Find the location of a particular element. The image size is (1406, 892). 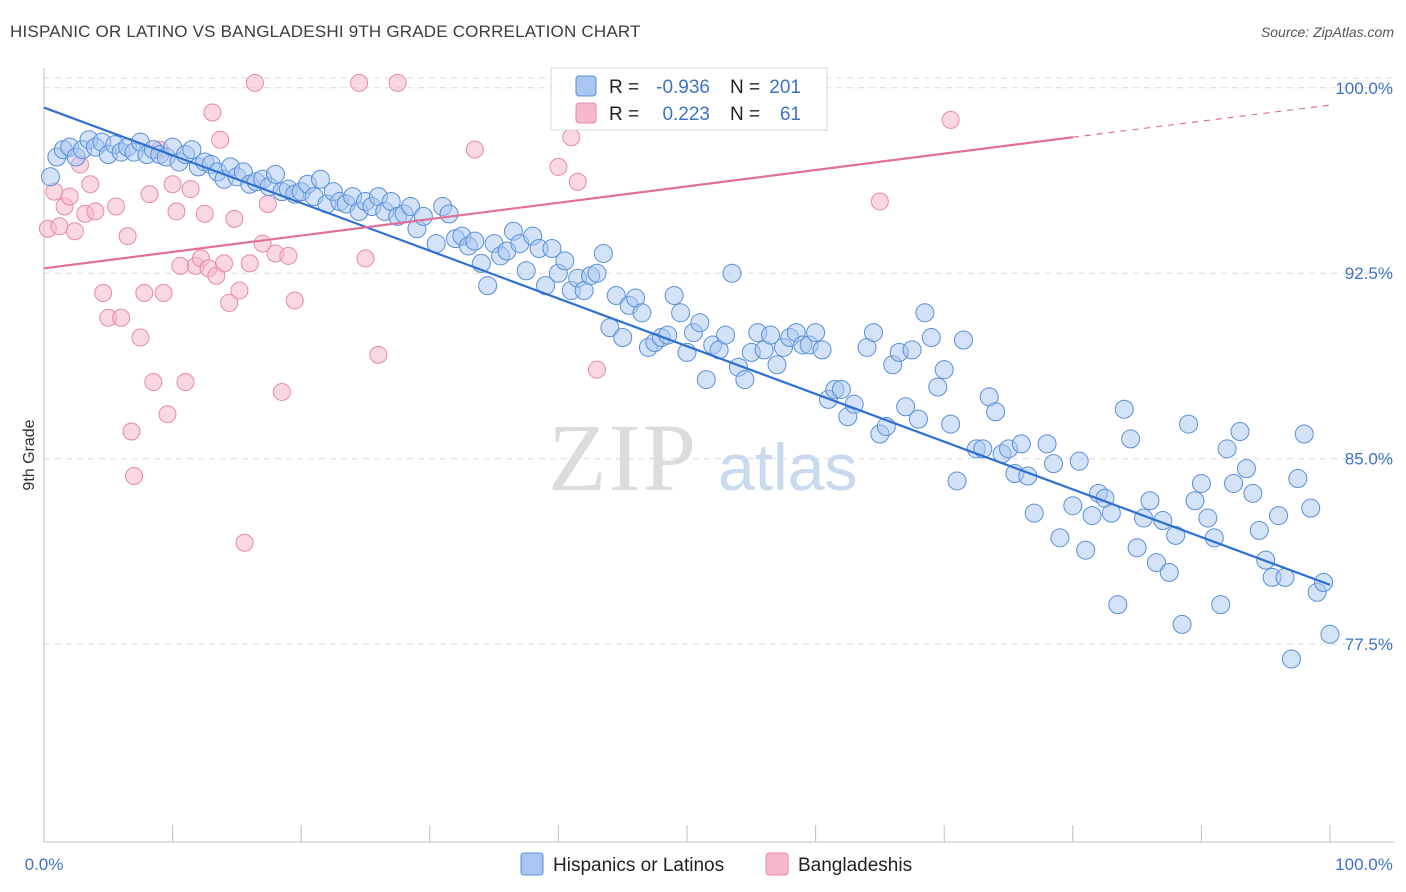

x-tick-label-min: 0.0% is located at coordinates (44, 864).